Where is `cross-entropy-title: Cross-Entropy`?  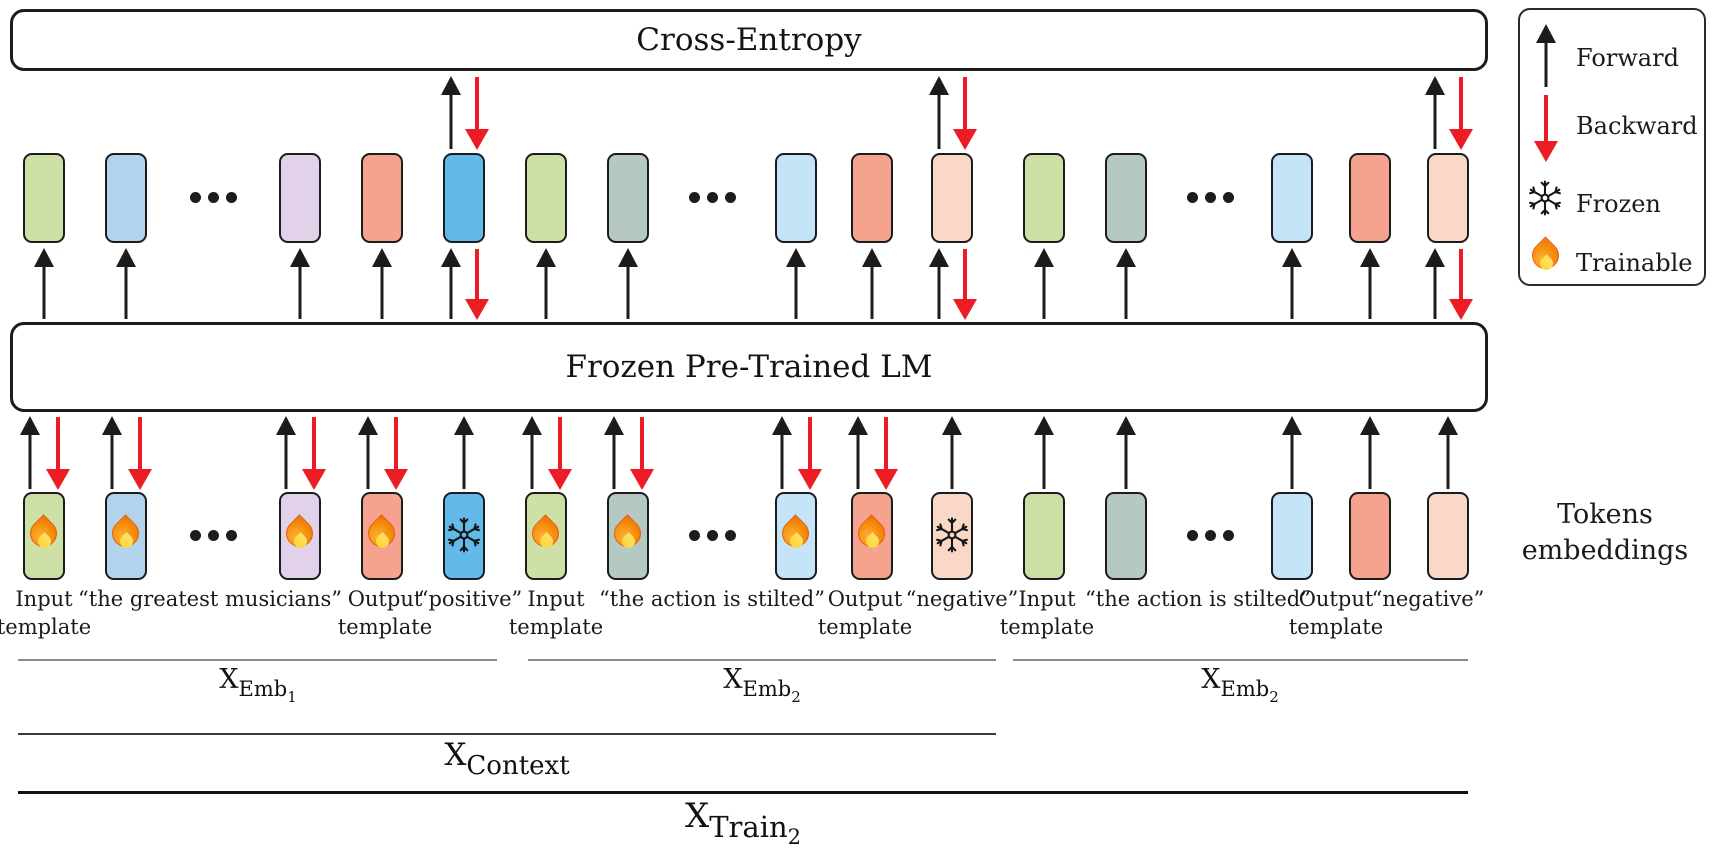 cross-entropy-title: Cross-Entropy is located at coordinates (749, 40).